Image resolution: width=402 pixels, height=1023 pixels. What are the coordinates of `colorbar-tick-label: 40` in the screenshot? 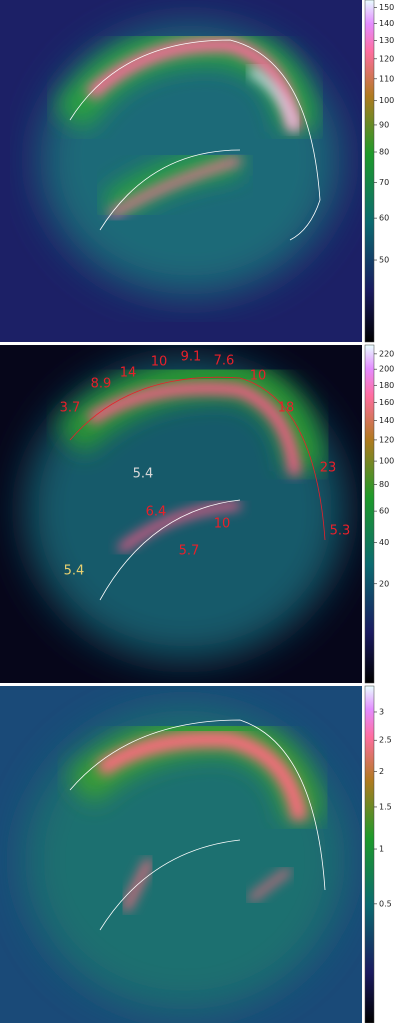 It's located at (384, 542).